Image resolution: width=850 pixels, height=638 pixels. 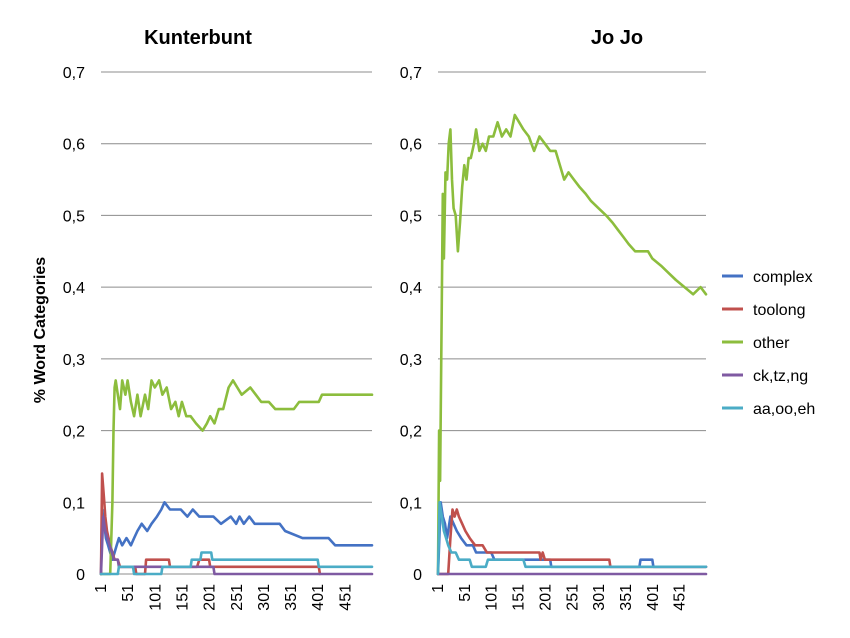 What do you see at coordinates (198, 38) in the screenshot?
I see `chart-title: Kunterbunt` at bounding box center [198, 38].